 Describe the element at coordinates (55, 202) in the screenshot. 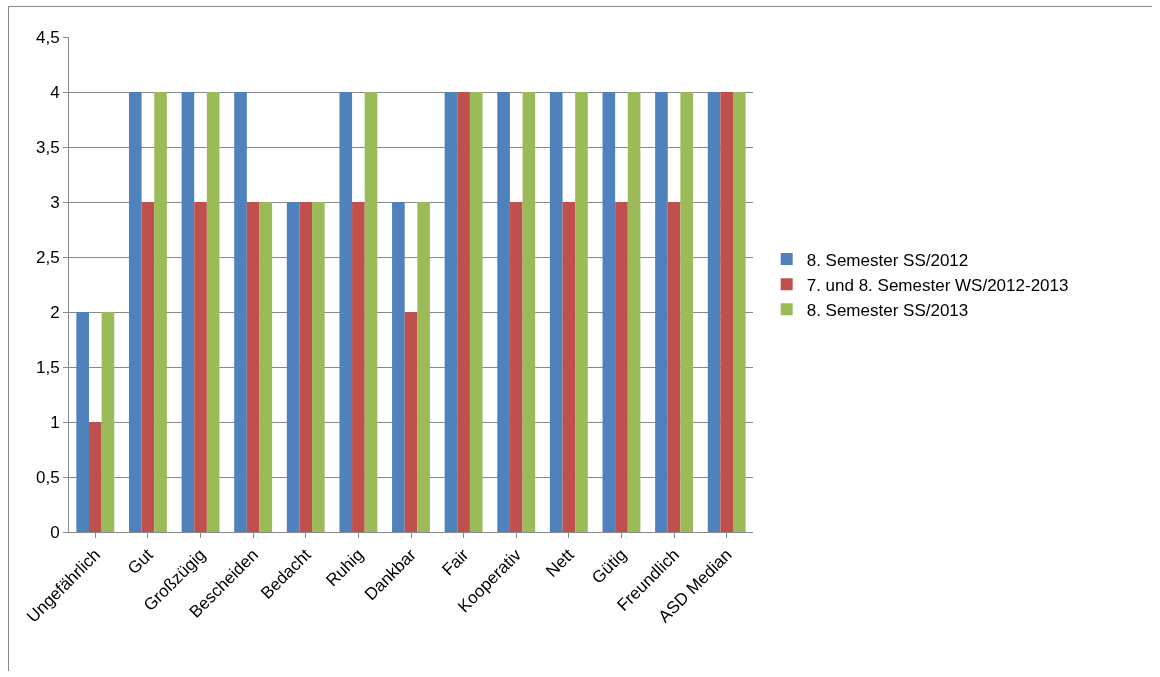

I see `y-tick-label: 3` at that location.